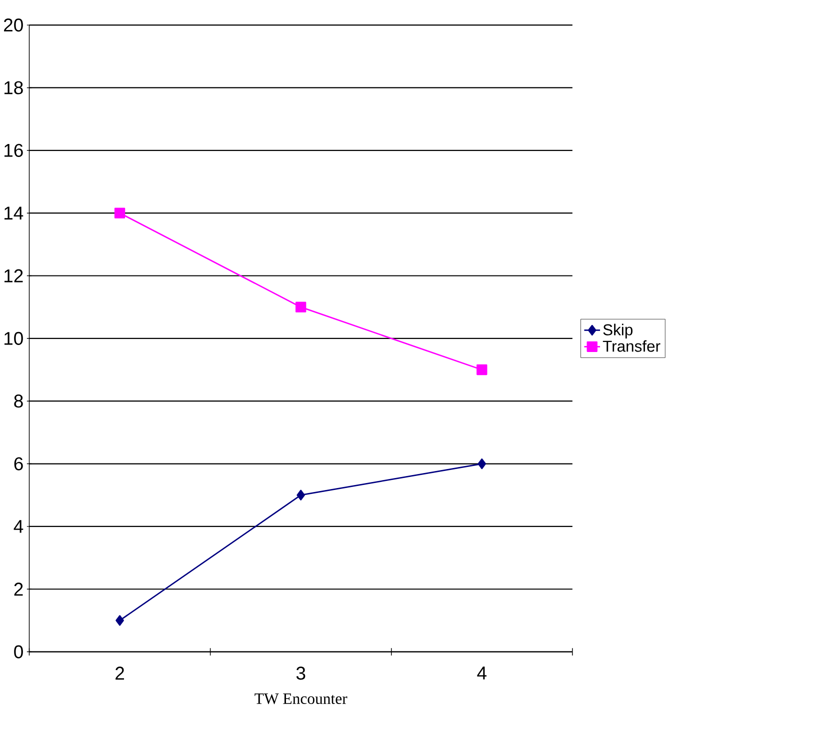 This screenshot has height=754, width=831. What do you see at coordinates (13, 275) in the screenshot?
I see `y-tick-label: 12` at bounding box center [13, 275].